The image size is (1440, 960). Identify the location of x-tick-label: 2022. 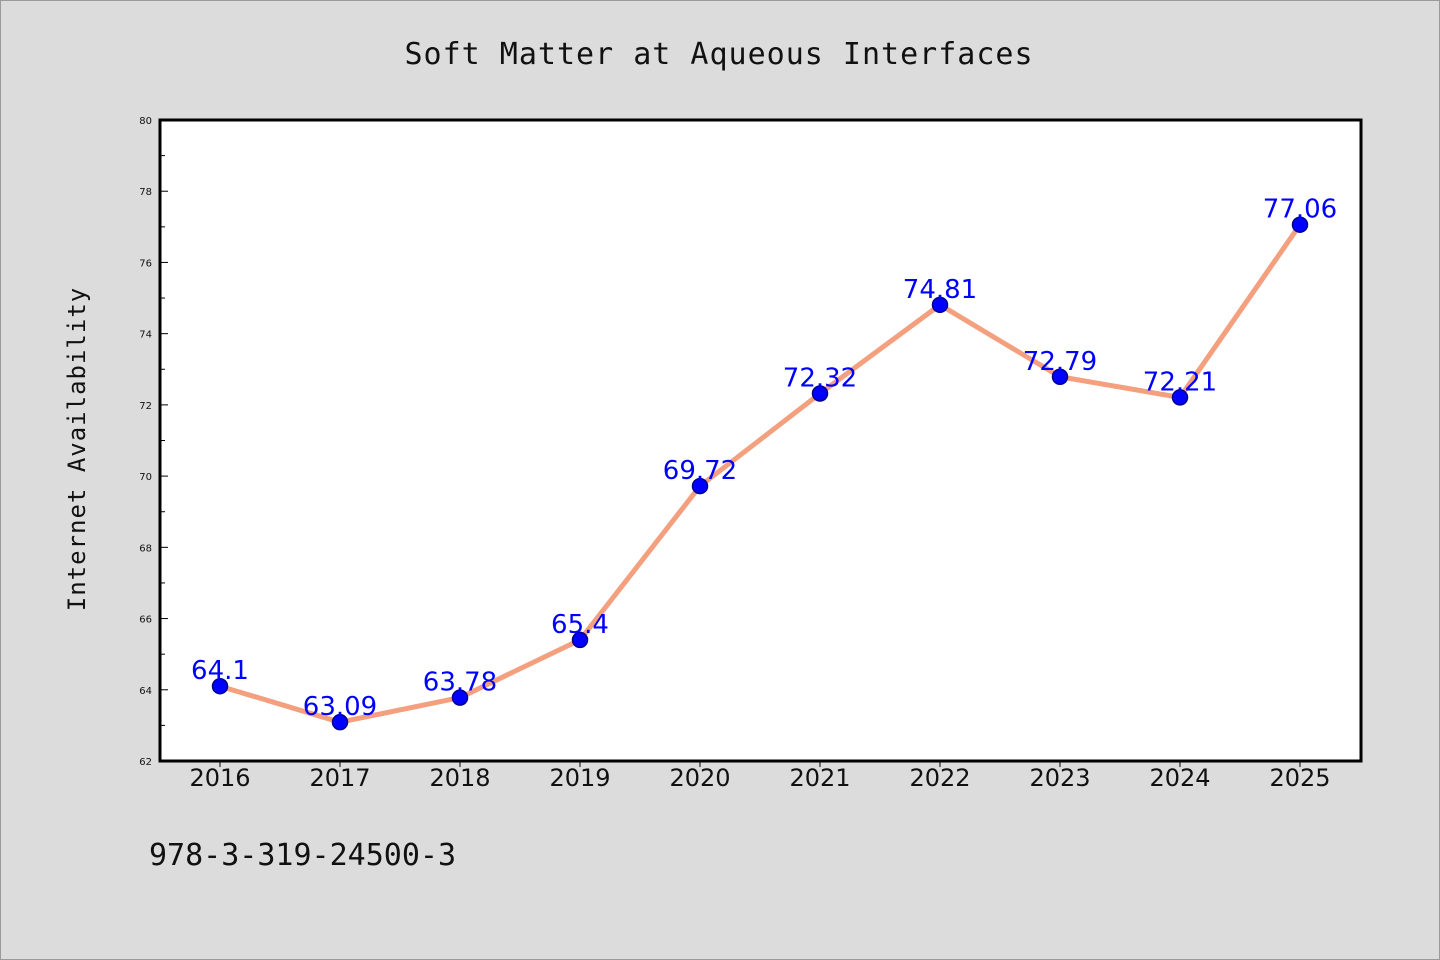
(939, 778).